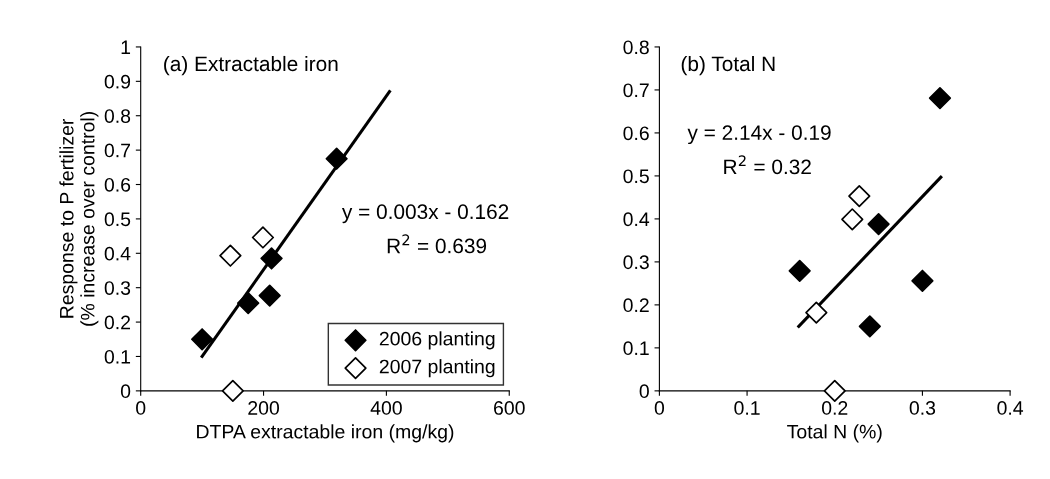 Image resolution: width=1050 pixels, height=479 pixels. What do you see at coordinates (325, 433) in the screenshot?
I see `x-axis-title: DTPA extractable iron (mg/kg)` at bounding box center [325, 433].